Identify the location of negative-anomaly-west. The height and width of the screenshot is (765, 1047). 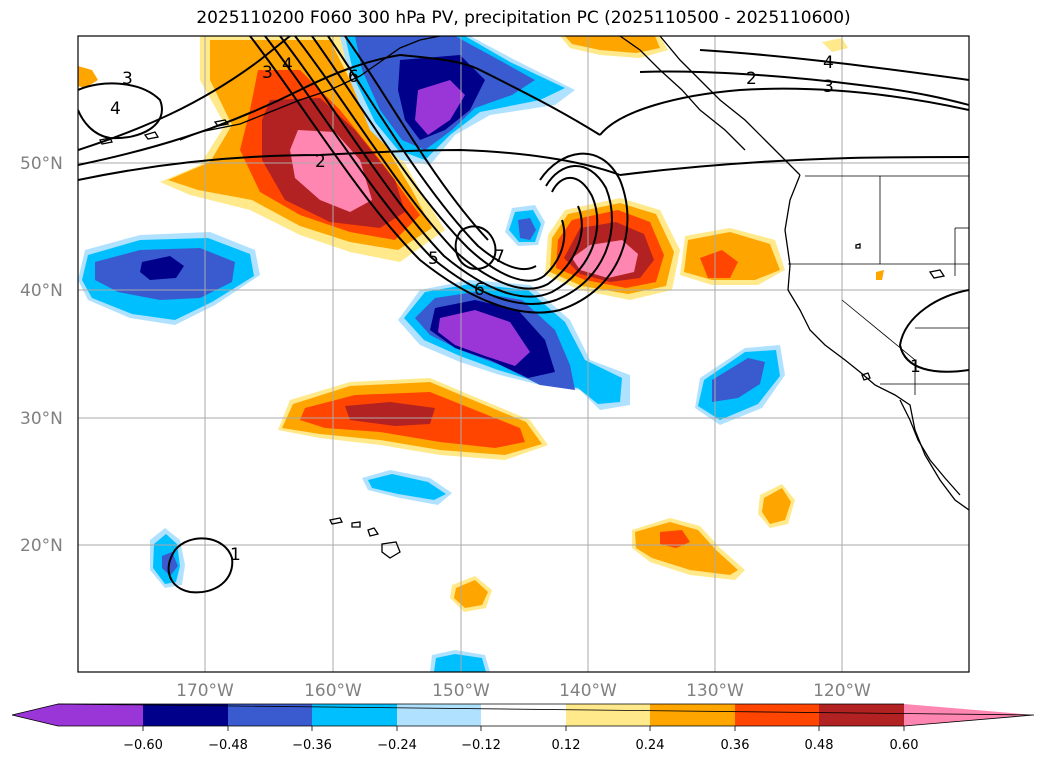
(169, 278).